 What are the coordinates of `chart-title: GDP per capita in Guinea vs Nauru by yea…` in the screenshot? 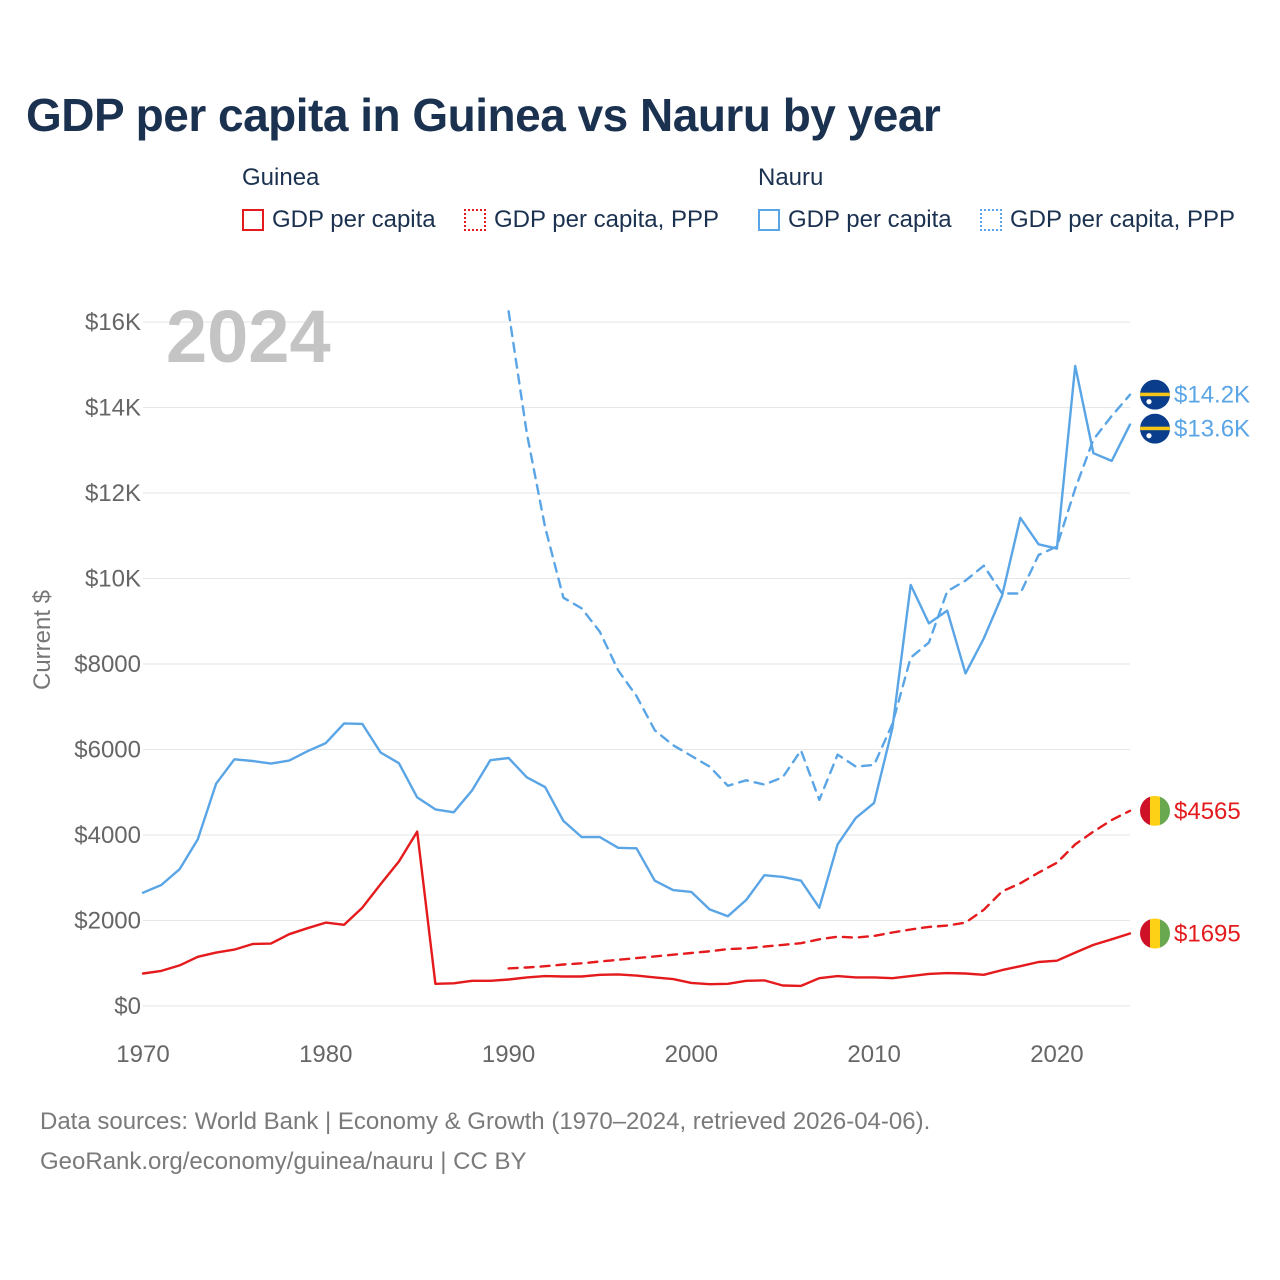 It's located at (483, 115).